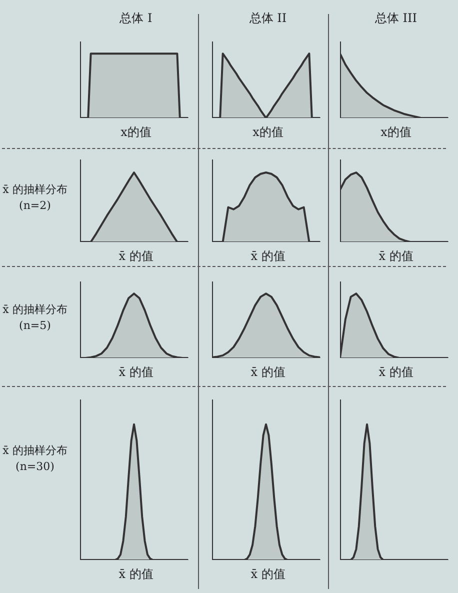 This screenshot has width=458, height=593. I want to click on chart-title: 总体 III, so click(396, 18).